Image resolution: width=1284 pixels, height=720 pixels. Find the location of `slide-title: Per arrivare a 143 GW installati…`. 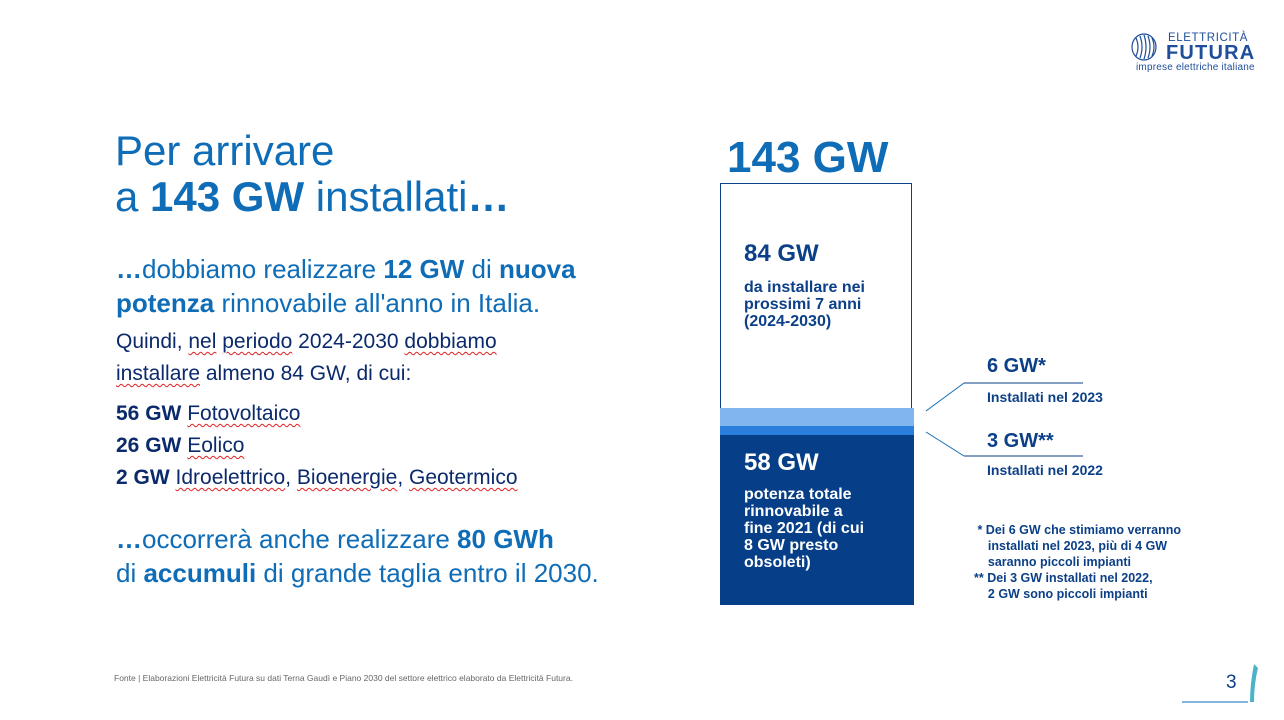

slide-title: Per arrivare a 143 GW installati… is located at coordinates (312, 174).